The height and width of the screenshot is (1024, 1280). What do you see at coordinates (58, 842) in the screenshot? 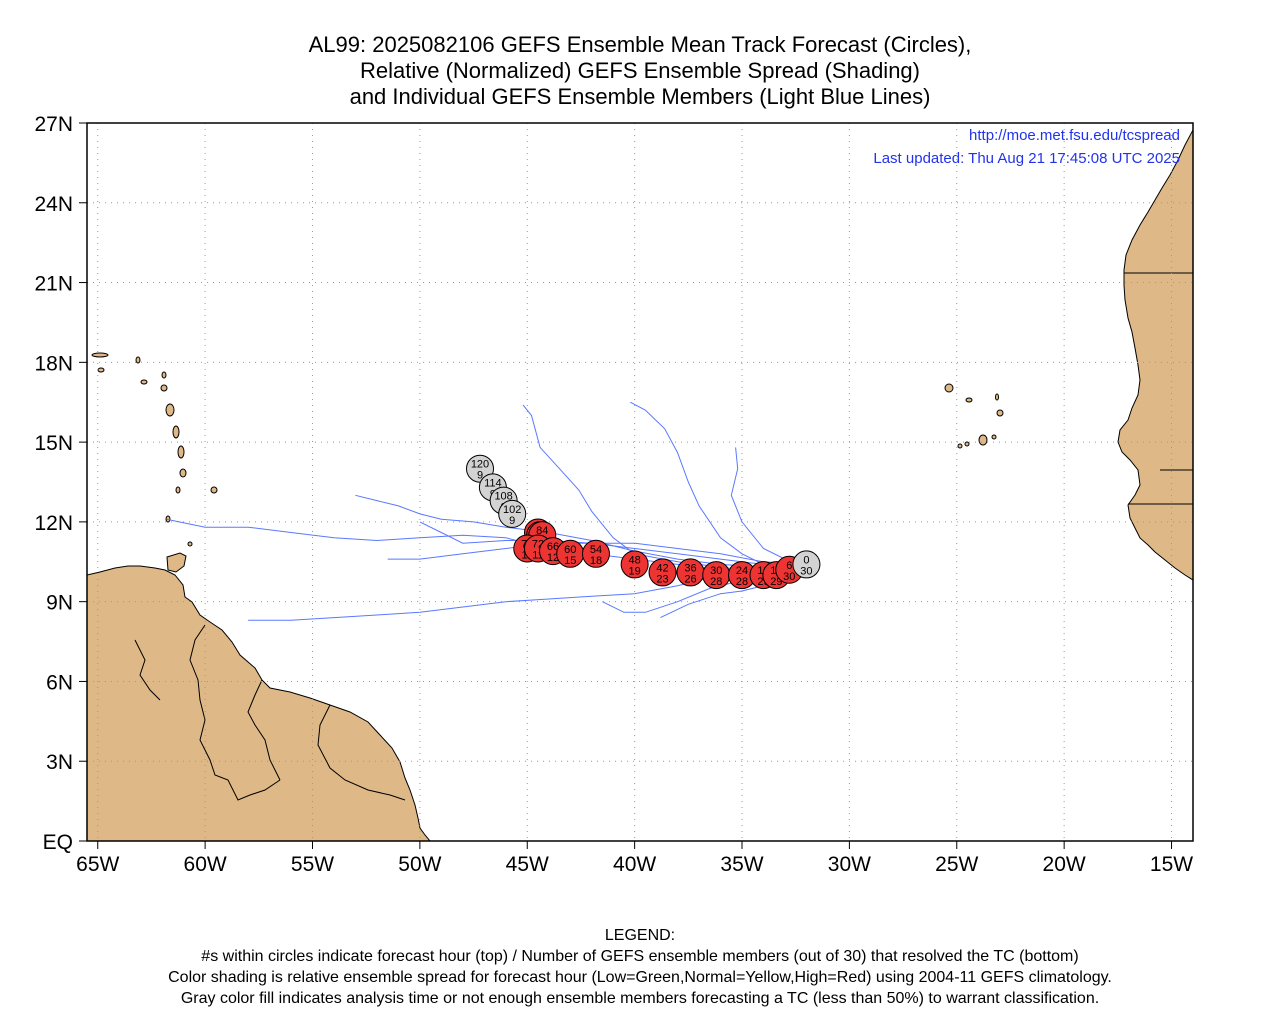
I see `lat-tick-label: EQ` at bounding box center [58, 842].